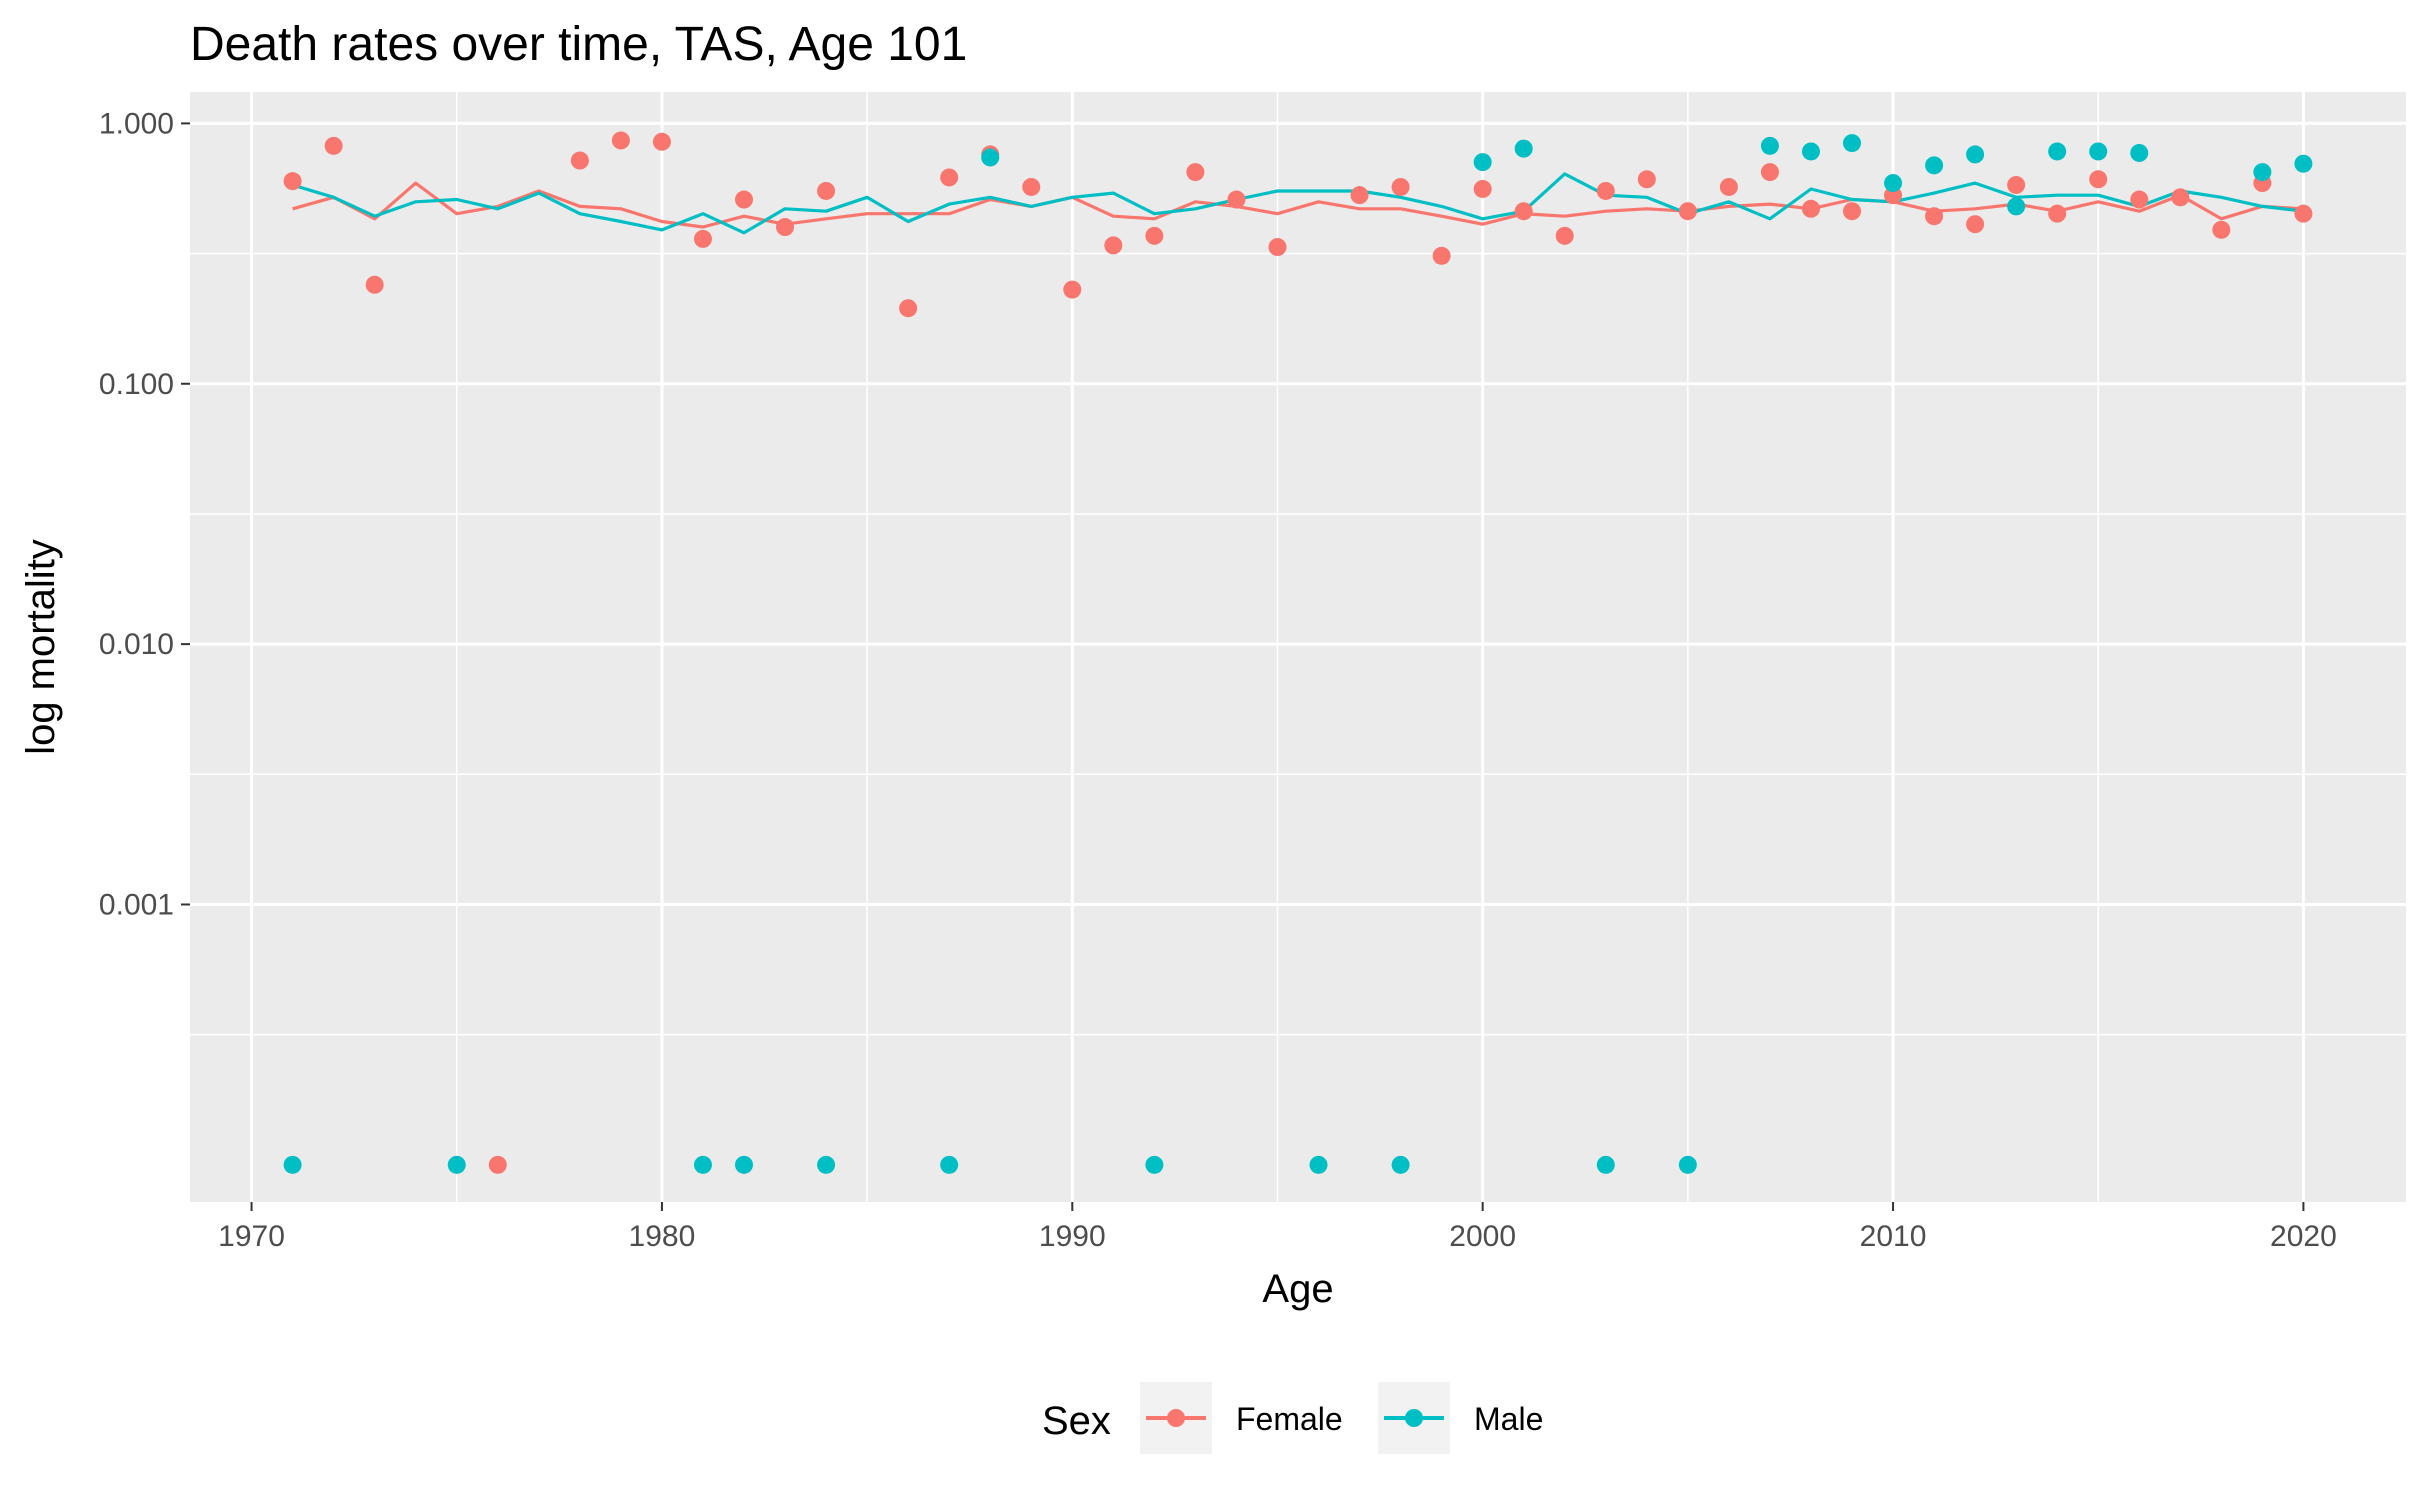  I want to click on x-axis-title: Age, so click(1297, 1289).